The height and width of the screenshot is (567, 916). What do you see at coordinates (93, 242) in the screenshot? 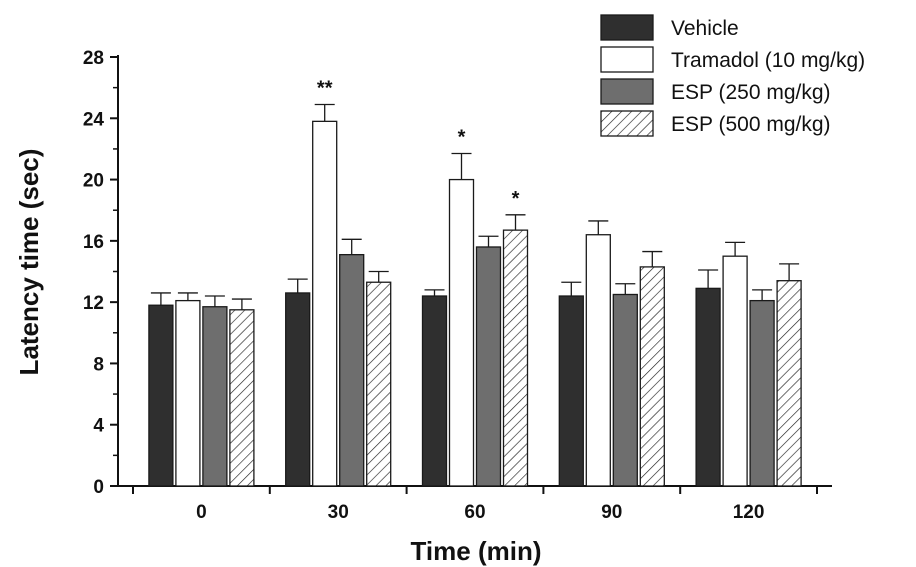
I see `y-tick-label: 16` at bounding box center [93, 242].